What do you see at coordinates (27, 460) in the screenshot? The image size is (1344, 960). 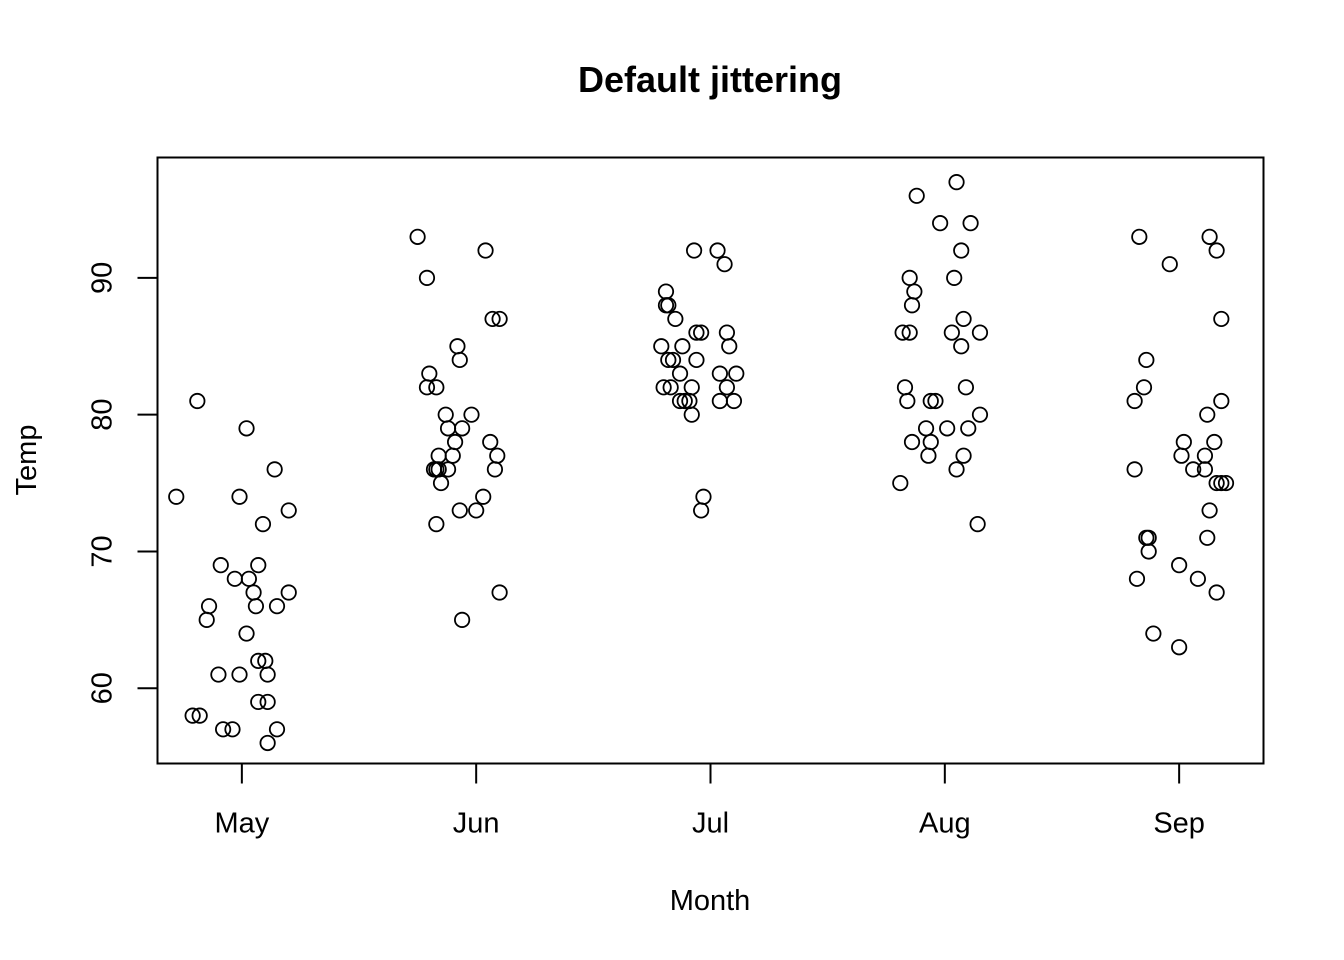 I see `y-axis-label: Temp` at bounding box center [27, 460].